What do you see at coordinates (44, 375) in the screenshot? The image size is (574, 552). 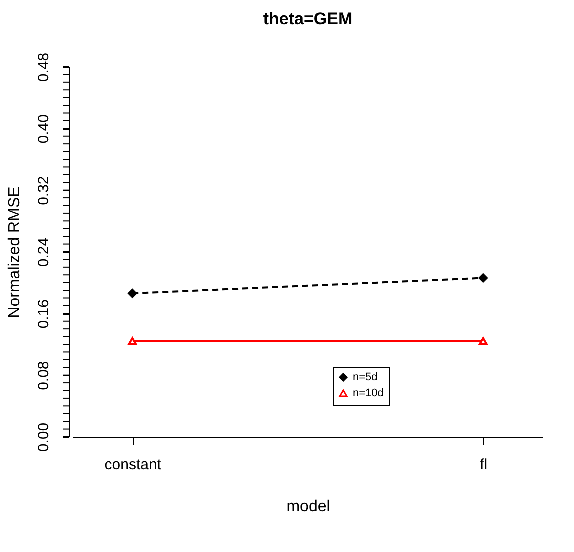 I see `y-tick-label: 0.08` at bounding box center [44, 375].